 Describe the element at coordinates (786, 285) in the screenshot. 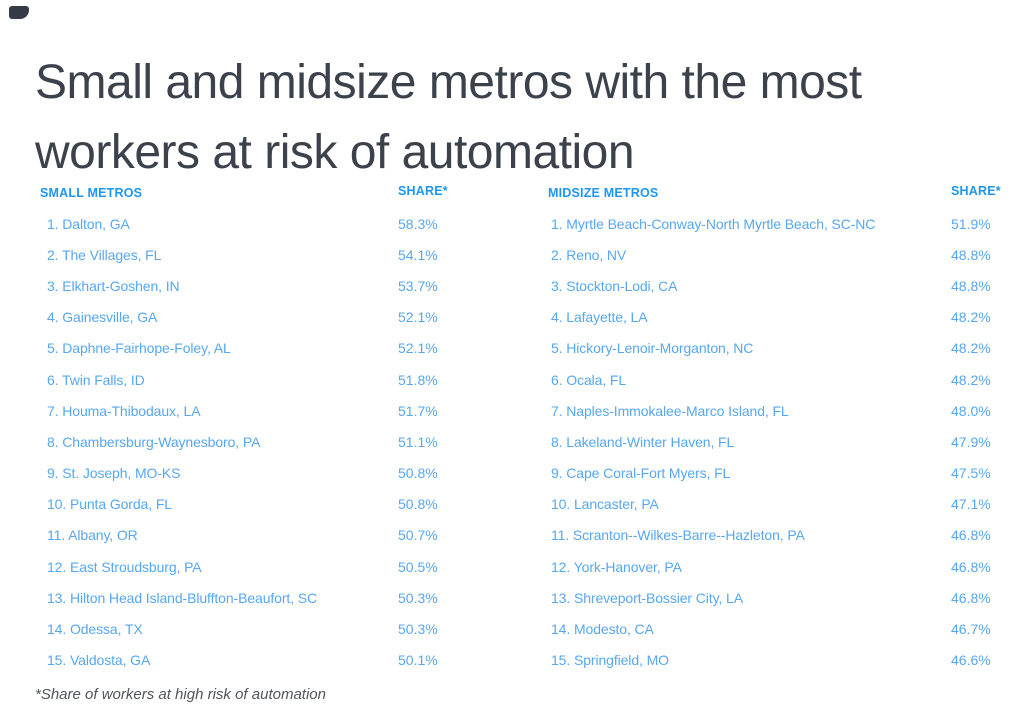

I see `table-row: 3. Stockton-Lodi, CA 48.8%` at that location.